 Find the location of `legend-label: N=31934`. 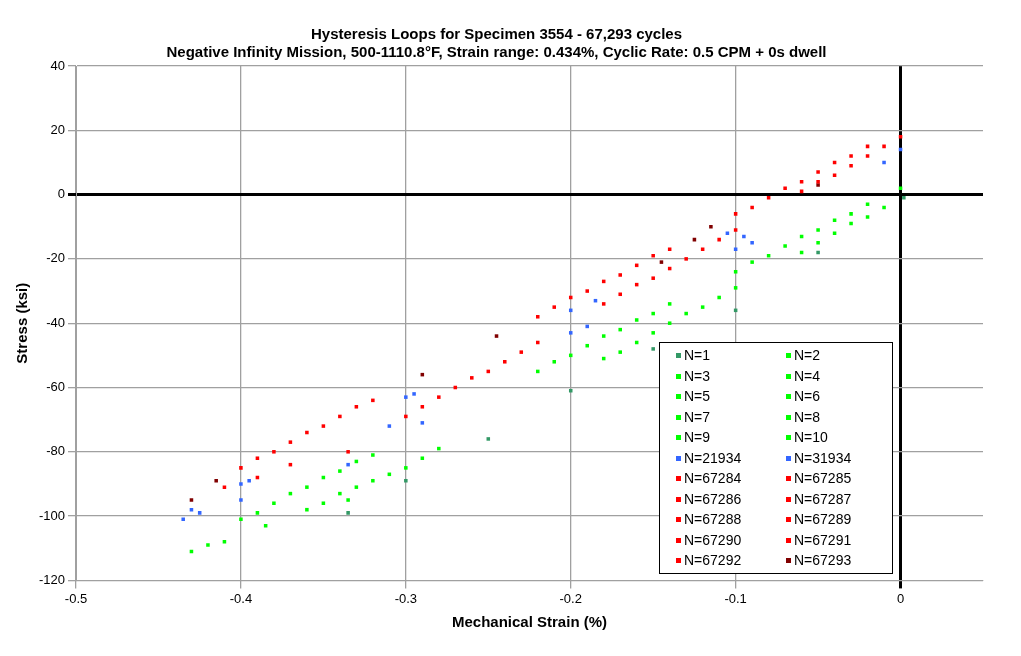

legend-label: N=31934 is located at coordinates (823, 458).